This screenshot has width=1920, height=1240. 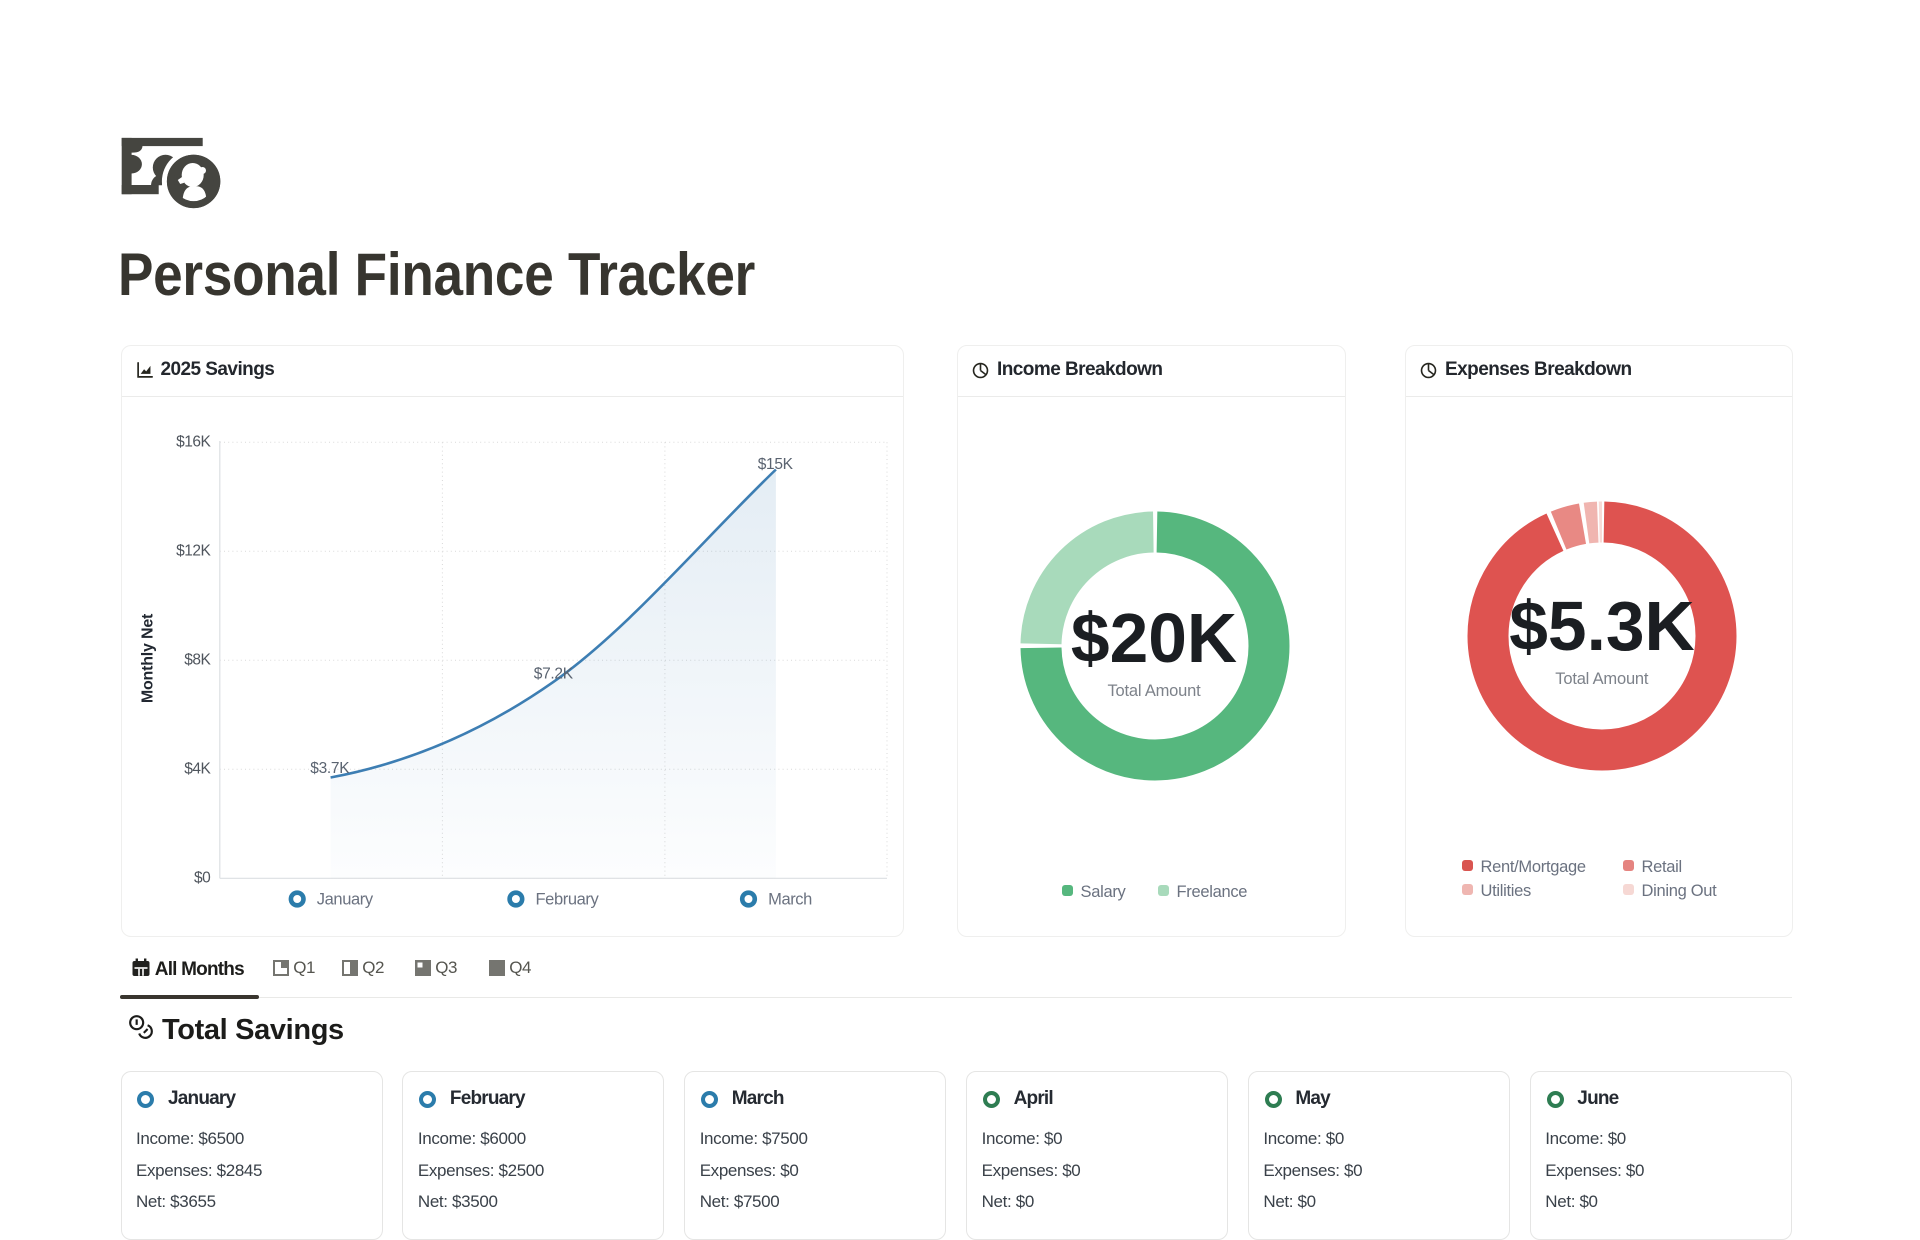 What do you see at coordinates (197, 768) in the screenshot?
I see `svg-text: $4K` at bounding box center [197, 768].